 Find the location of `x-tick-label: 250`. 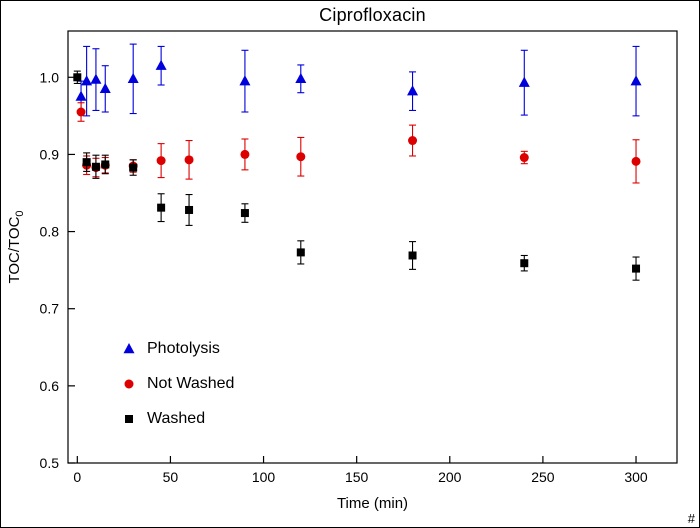

x-tick-label: 250 is located at coordinates (543, 477).